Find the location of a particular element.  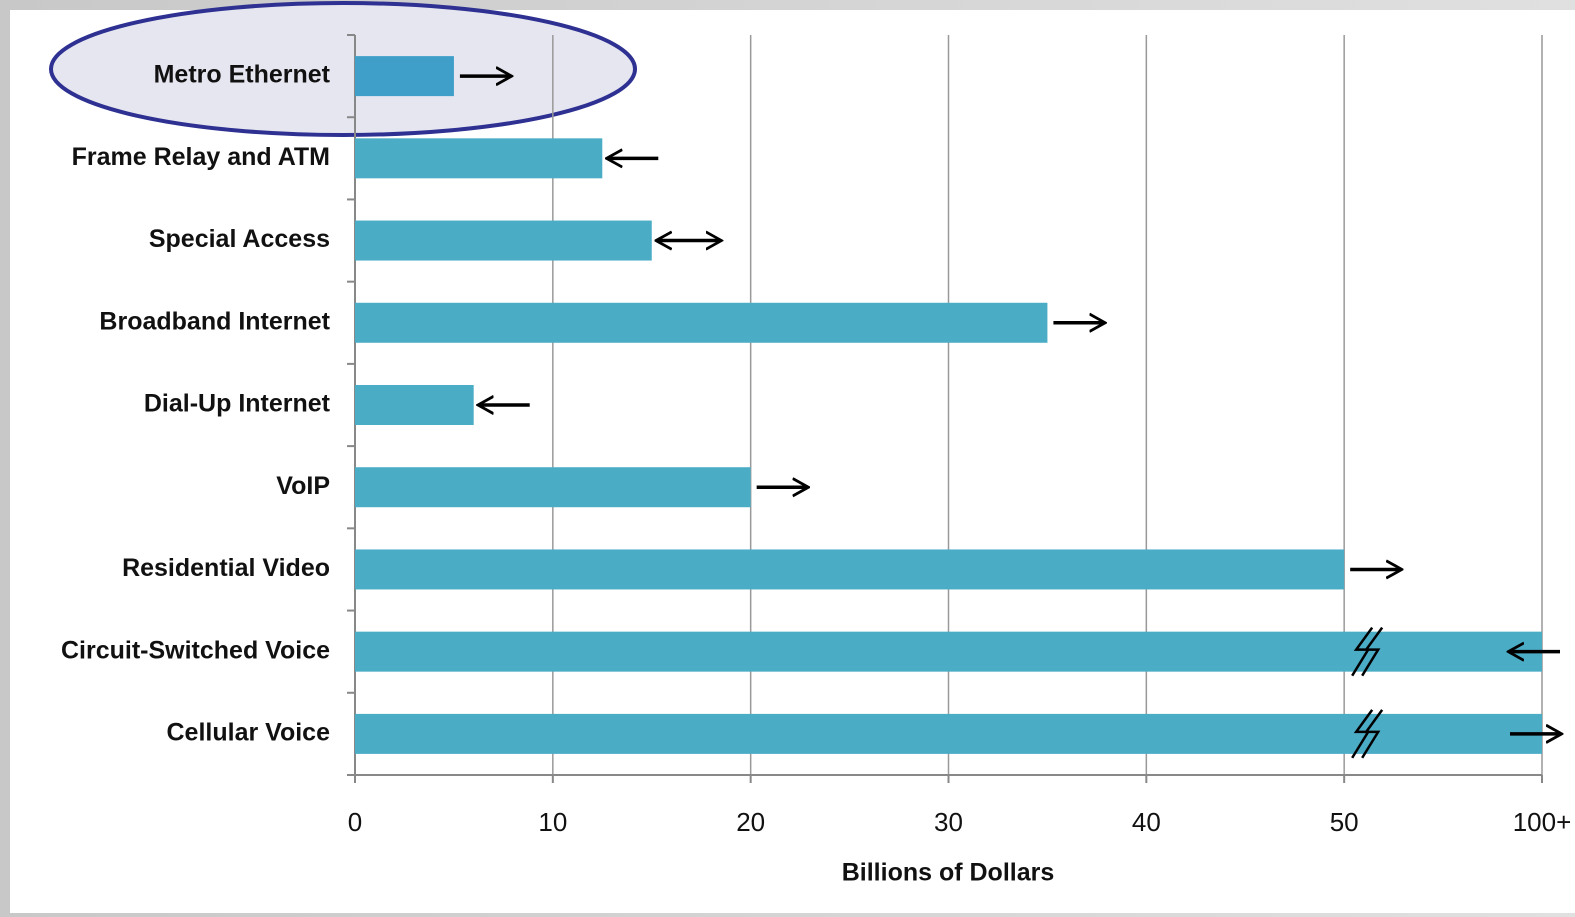

y-tick-label: Circuit-Switched Voice is located at coordinates (195, 650).